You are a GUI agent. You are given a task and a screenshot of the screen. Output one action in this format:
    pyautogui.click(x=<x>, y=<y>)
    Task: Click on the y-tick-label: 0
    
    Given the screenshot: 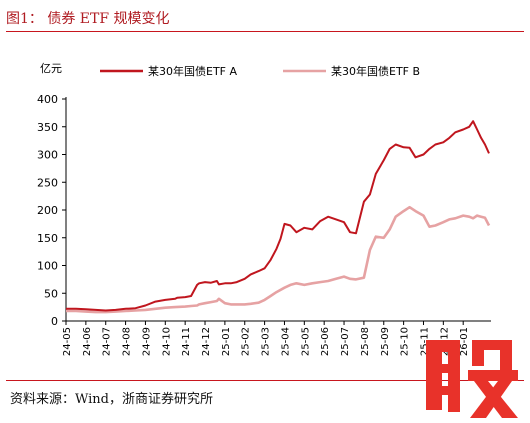 What is the action you would take?
    pyautogui.click(x=54, y=321)
    